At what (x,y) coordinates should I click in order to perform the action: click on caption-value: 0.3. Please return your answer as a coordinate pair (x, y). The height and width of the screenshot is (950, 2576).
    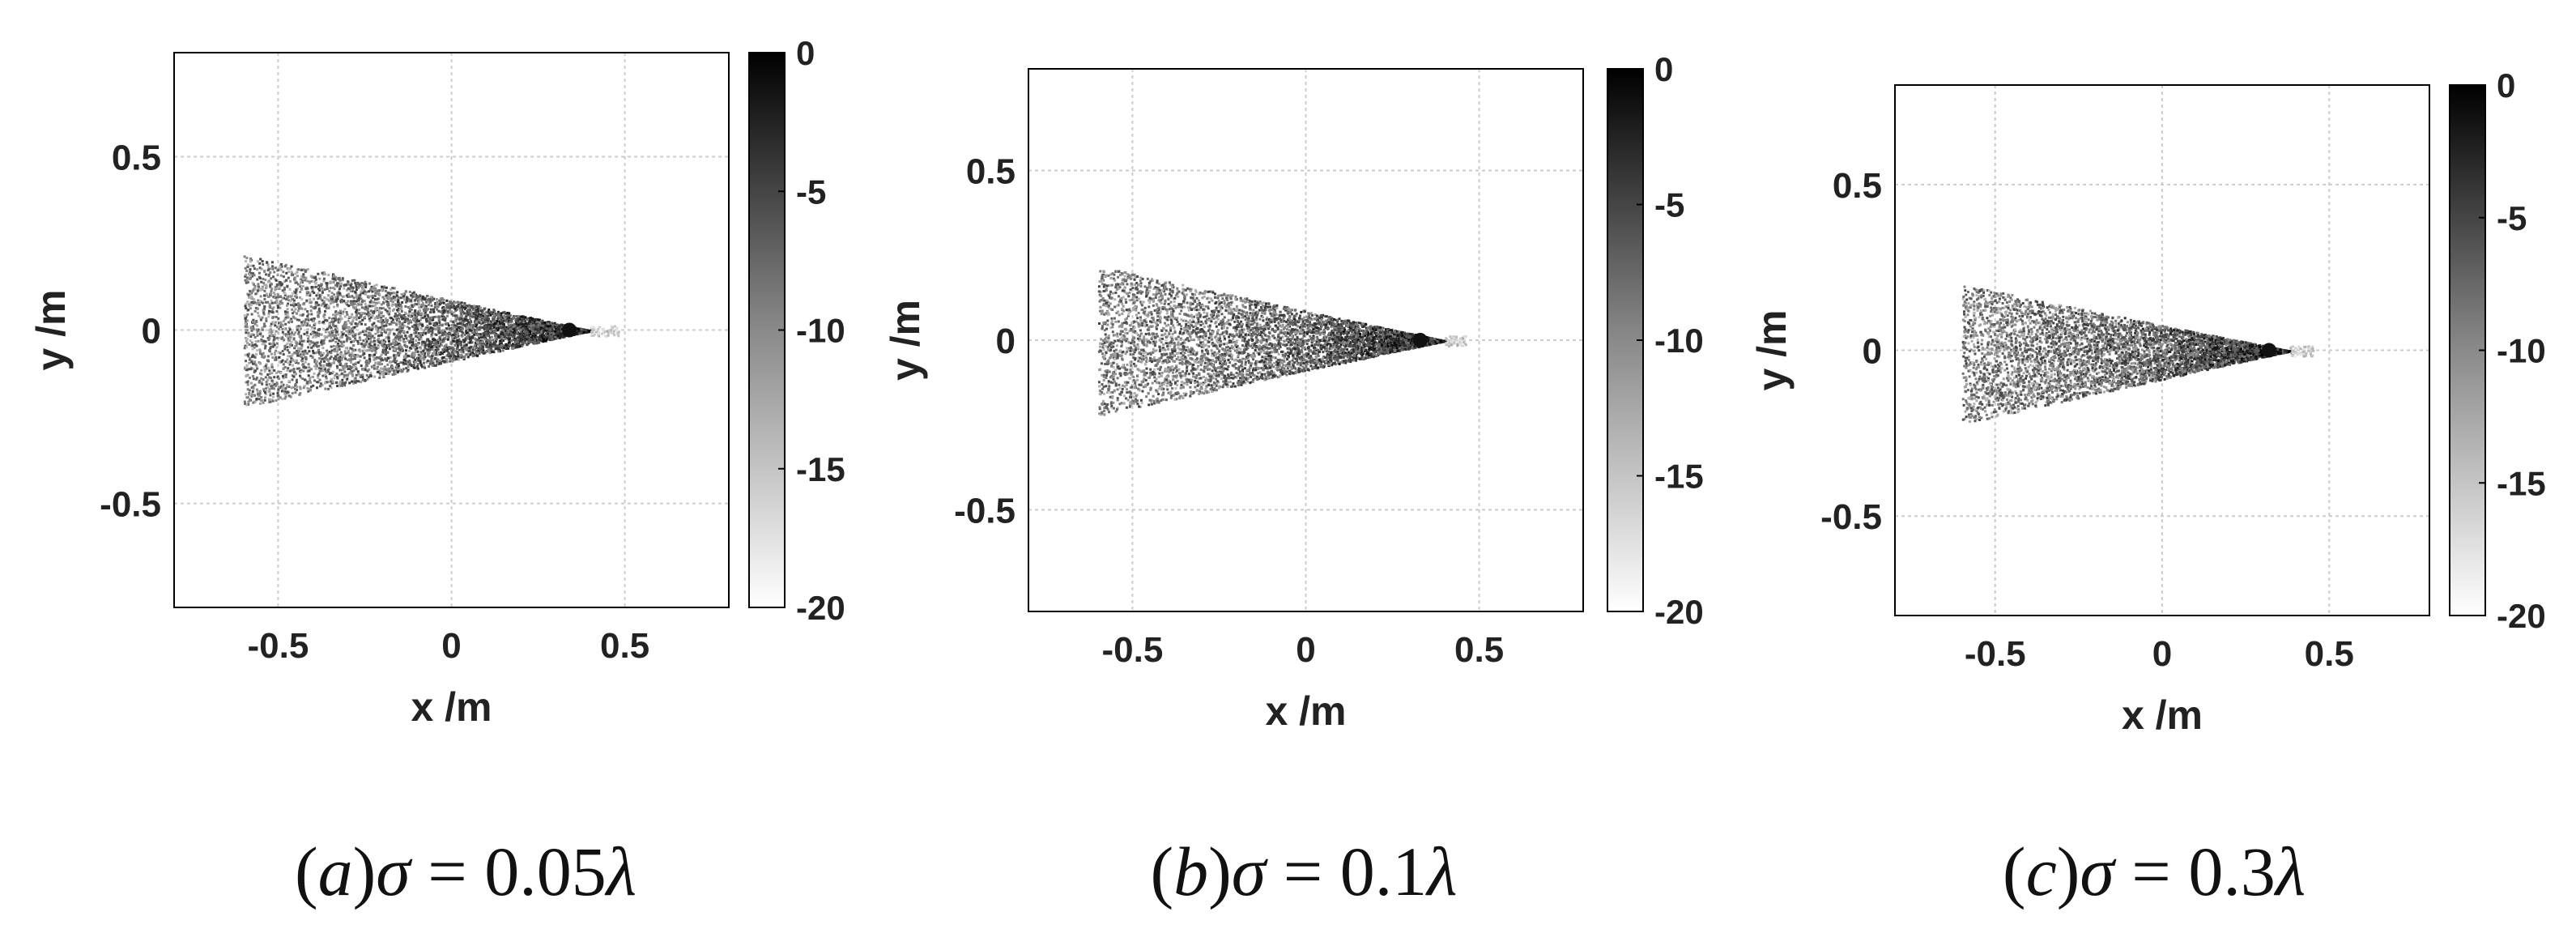
    Looking at the image, I should click on (2232, 871).